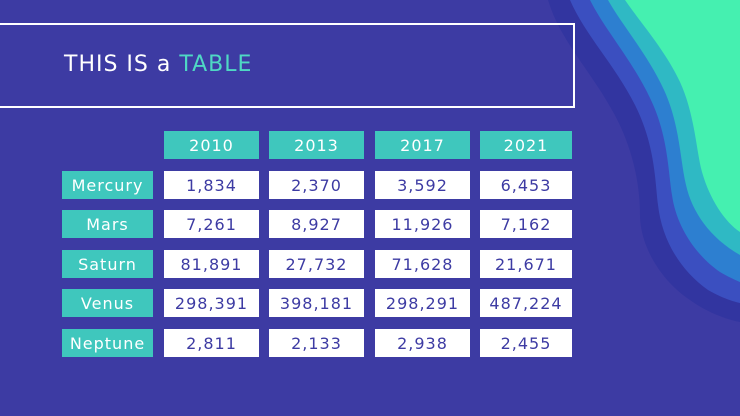 This screenshot has width=740, height=416. What do you see at coordinates (107, 185) in the screenshot?
I see `row-label-mercury: Mercury` at bounding box center [107, 185].